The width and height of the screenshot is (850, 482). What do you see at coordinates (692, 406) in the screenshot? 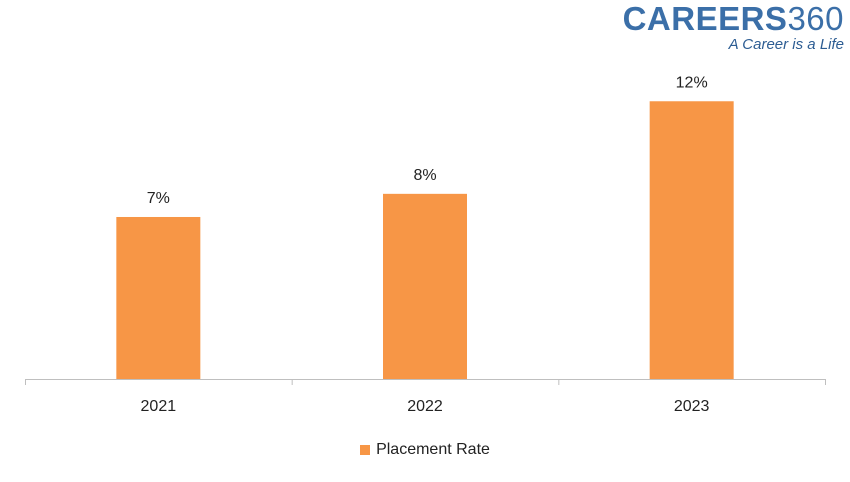
I see `x-tick-label-2023: 2023` at bounding box center [692, 406].